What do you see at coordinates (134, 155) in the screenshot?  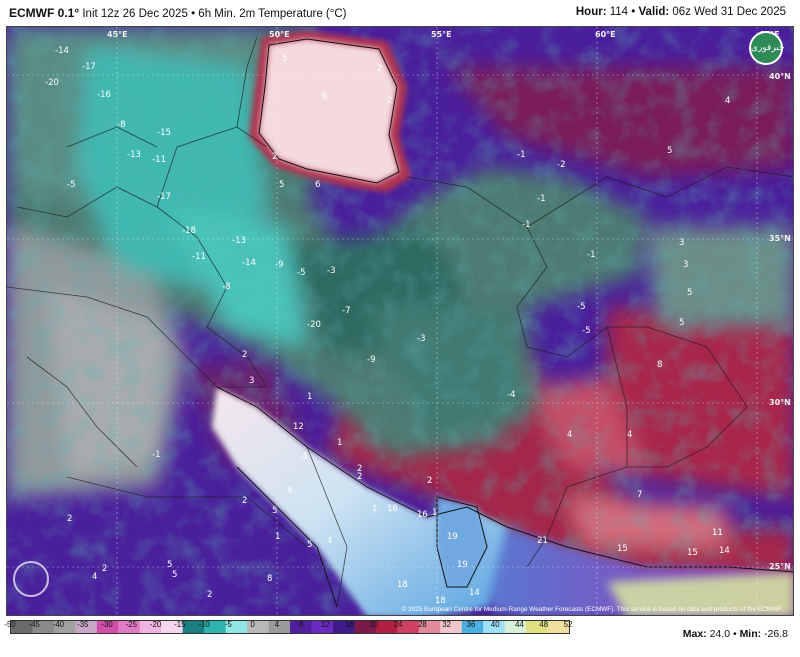 I see `temperature-value-label: -13` at bounding box center [134, 155].